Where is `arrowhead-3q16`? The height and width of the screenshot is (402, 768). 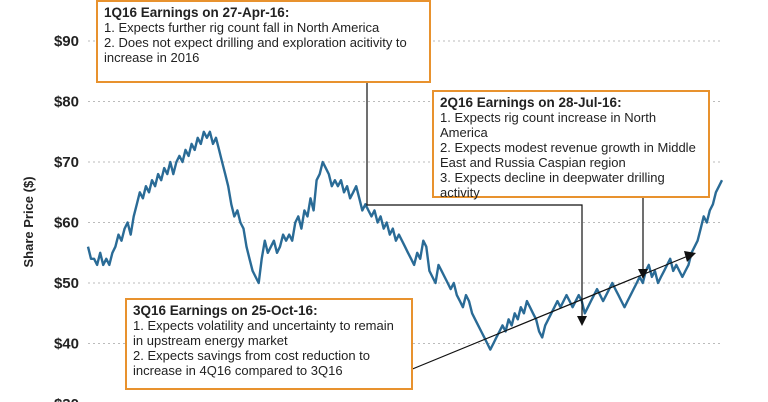 arrowhead-3q16 is located at coordinates (690, 256).